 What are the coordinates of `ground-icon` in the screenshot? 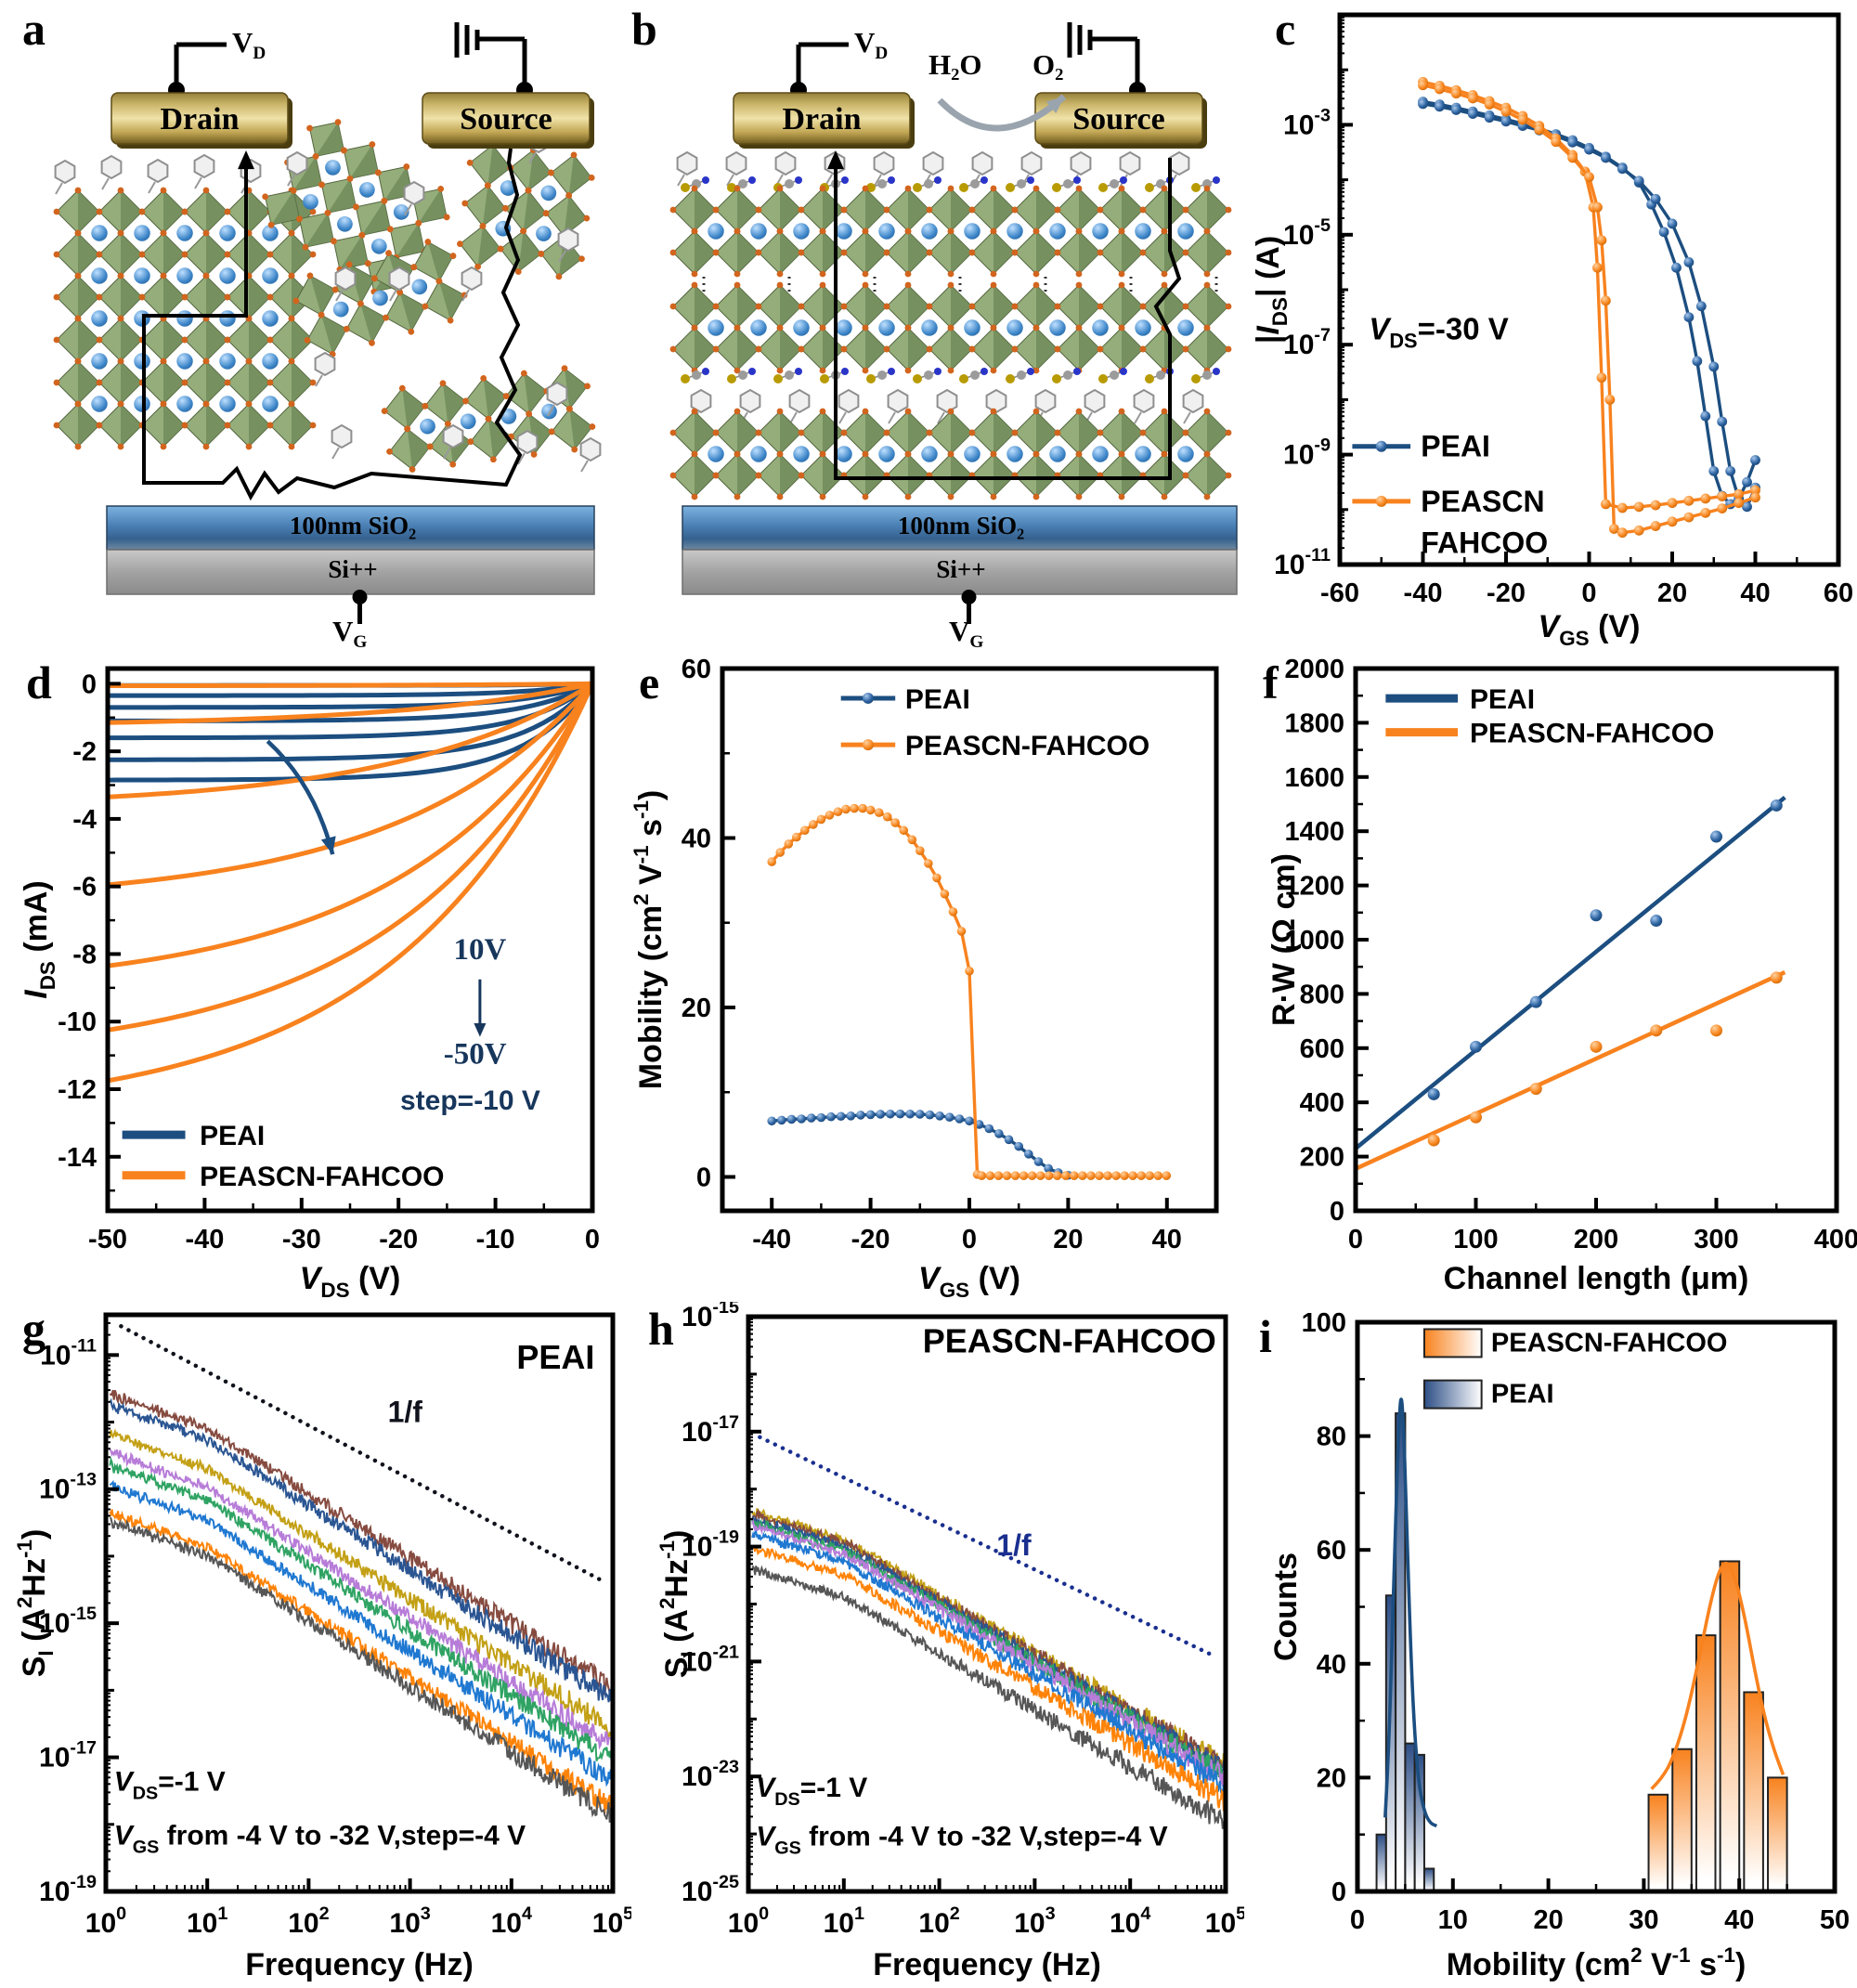 It's located at (1080, 40).